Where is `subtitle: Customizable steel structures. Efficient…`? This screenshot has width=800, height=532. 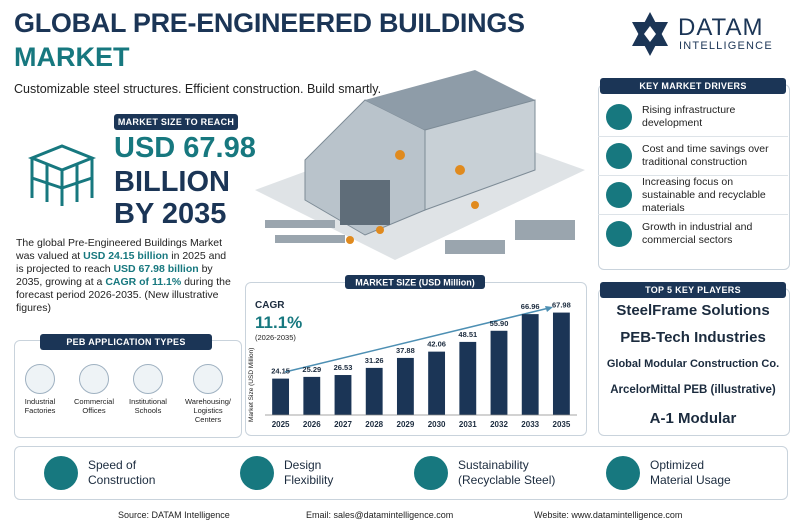 subtitle: Customizable steel structures. Efficient… is located at coordinates (198, 89).